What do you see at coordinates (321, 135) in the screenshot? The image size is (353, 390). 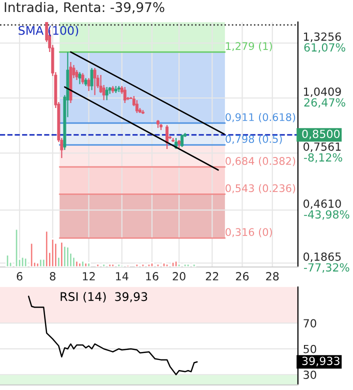 I see `ref-line-label: 0,8500` at bounding box center [321, 135].